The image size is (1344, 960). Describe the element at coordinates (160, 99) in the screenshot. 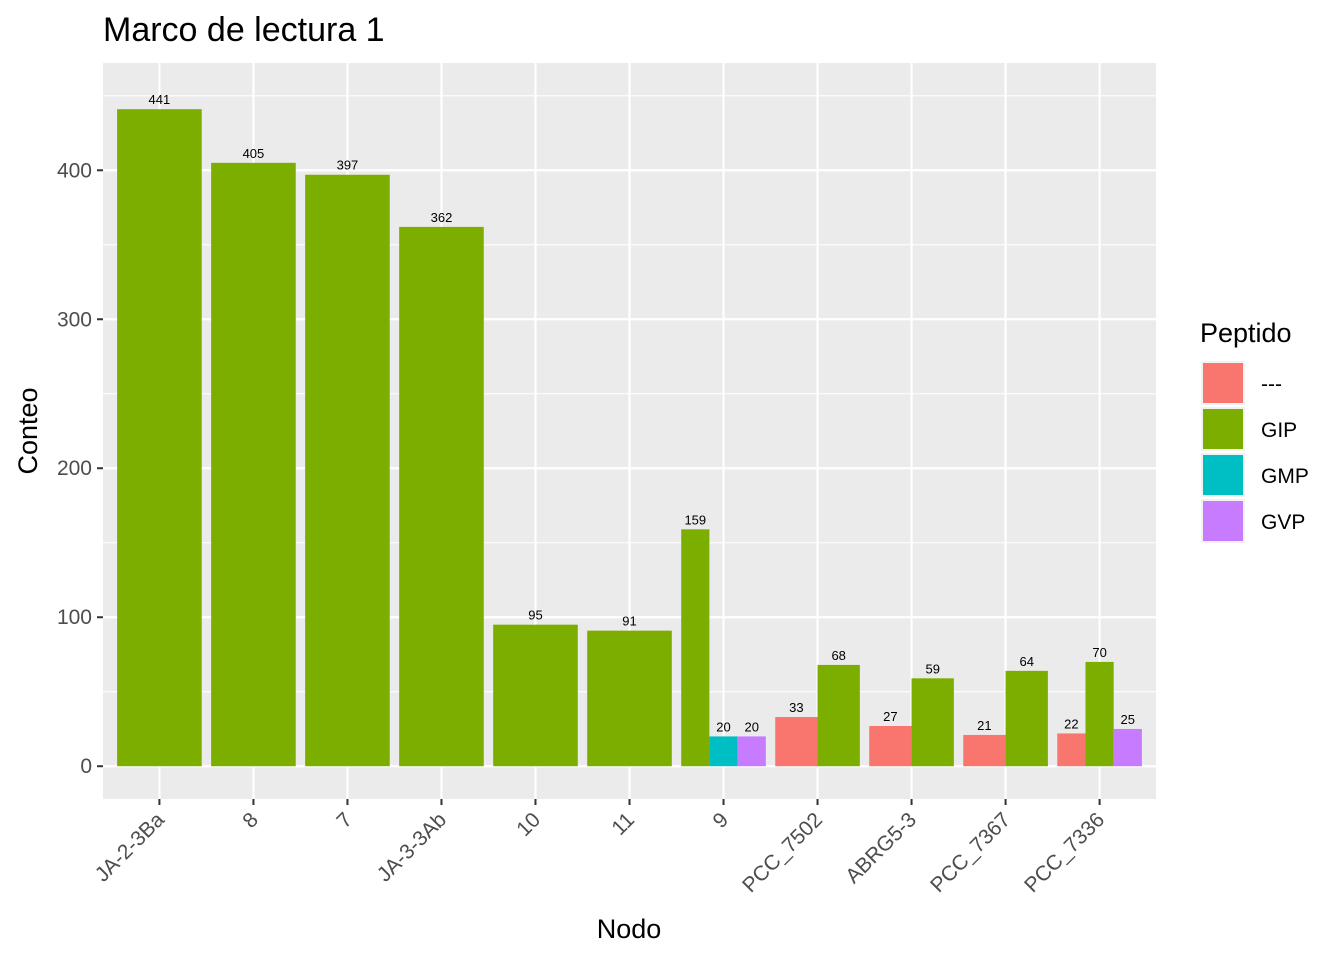

I see `data-label: 441` at that location.